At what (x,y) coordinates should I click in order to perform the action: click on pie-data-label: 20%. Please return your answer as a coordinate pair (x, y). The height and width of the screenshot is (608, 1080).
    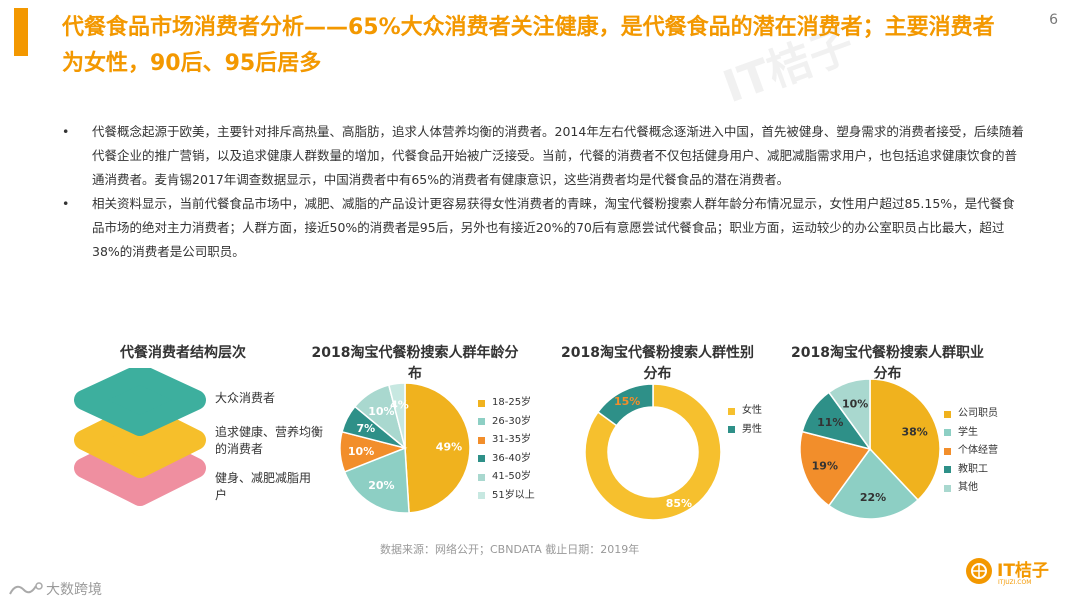
    Looking at the image, I should click on (381, 485).